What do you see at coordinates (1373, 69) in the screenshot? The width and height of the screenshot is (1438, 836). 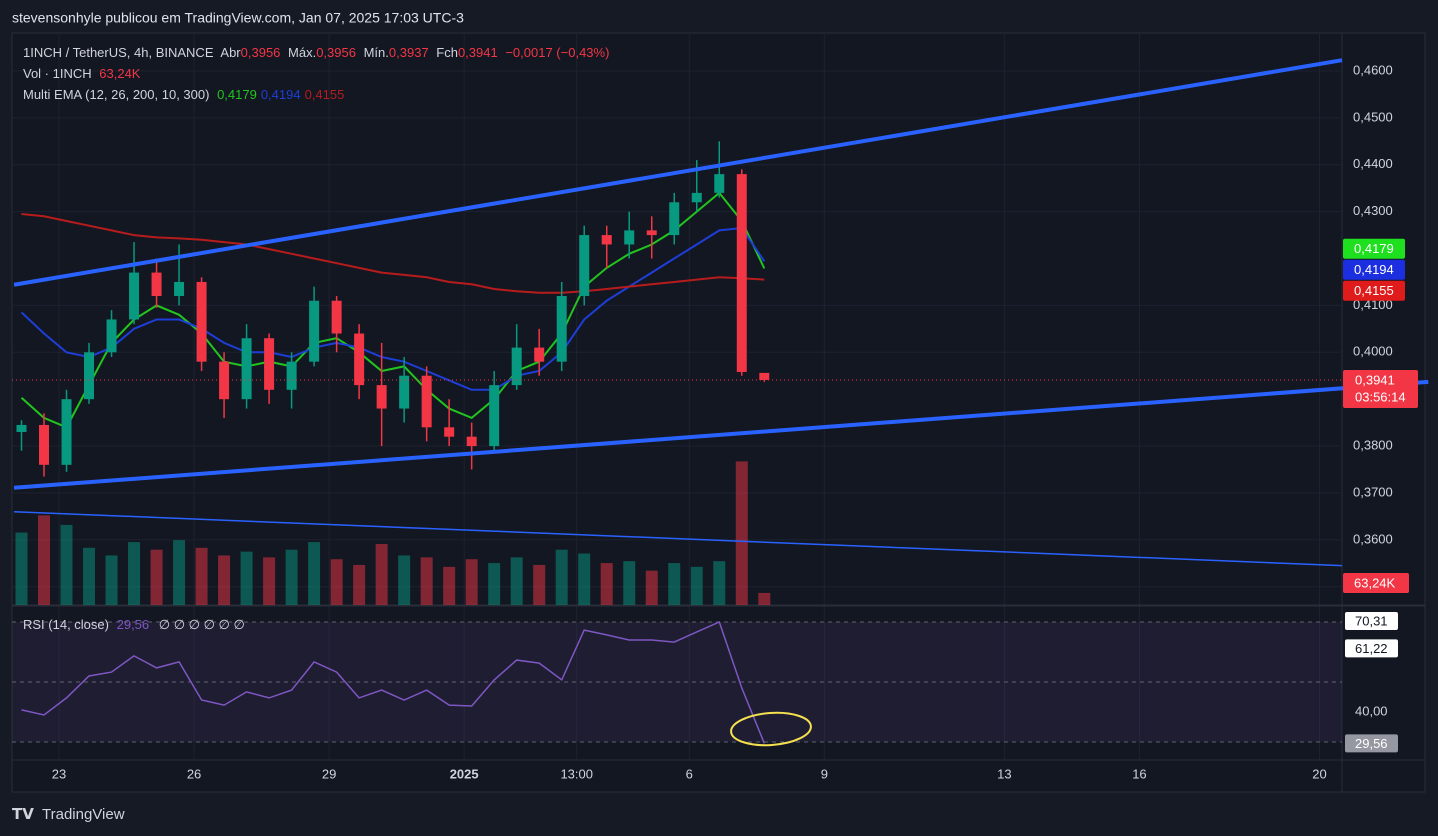 I see `y-tick-label: 0,4600` at bounding box center [1373, 69].